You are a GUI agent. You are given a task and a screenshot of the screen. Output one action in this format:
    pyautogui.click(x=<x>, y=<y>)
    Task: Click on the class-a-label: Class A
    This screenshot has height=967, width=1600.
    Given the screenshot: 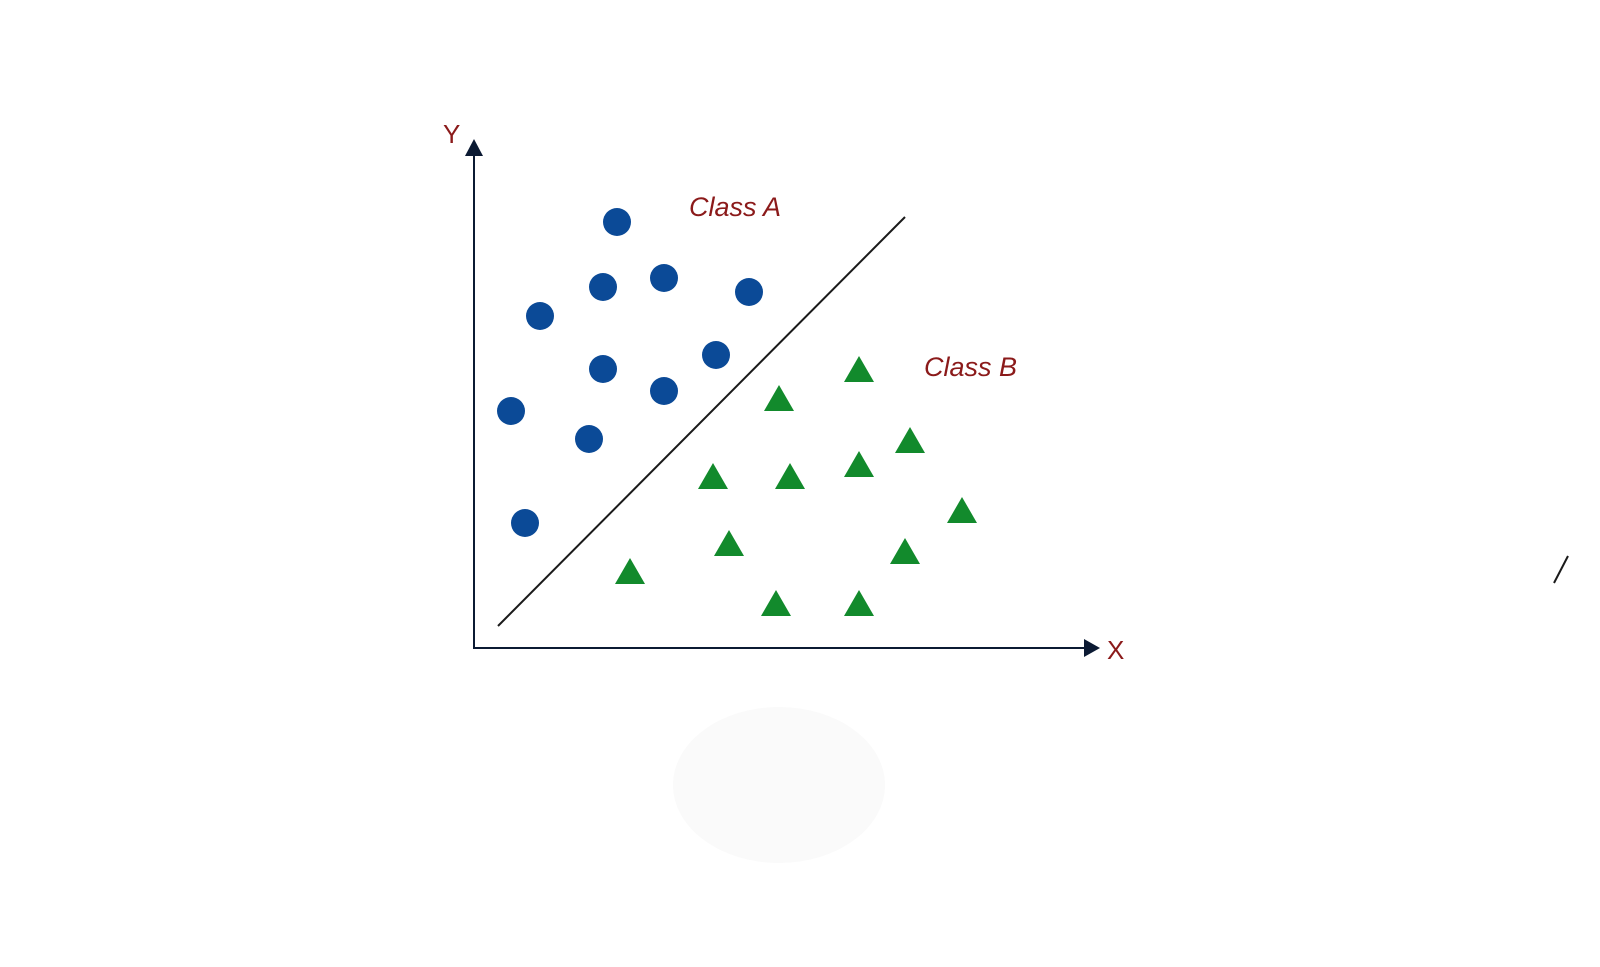 What is the action you would take?
    pyautogui.click(x=735, y=207)
    